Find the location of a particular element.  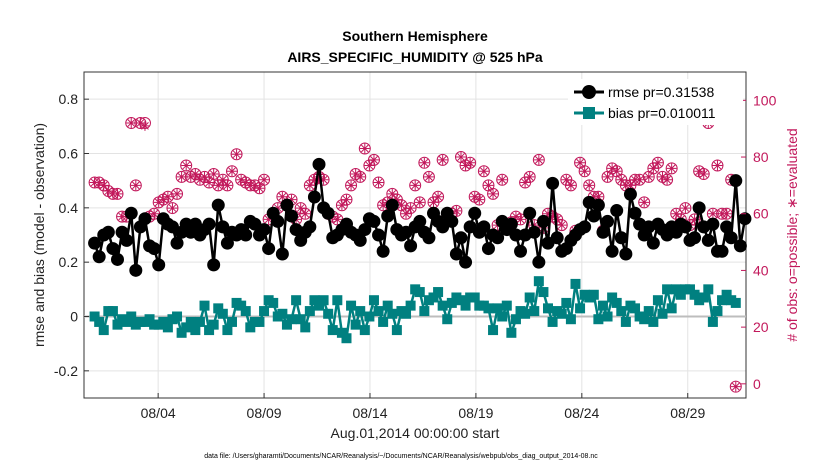

y-tick-label: -0.2 is located at coordinates (66, 371).